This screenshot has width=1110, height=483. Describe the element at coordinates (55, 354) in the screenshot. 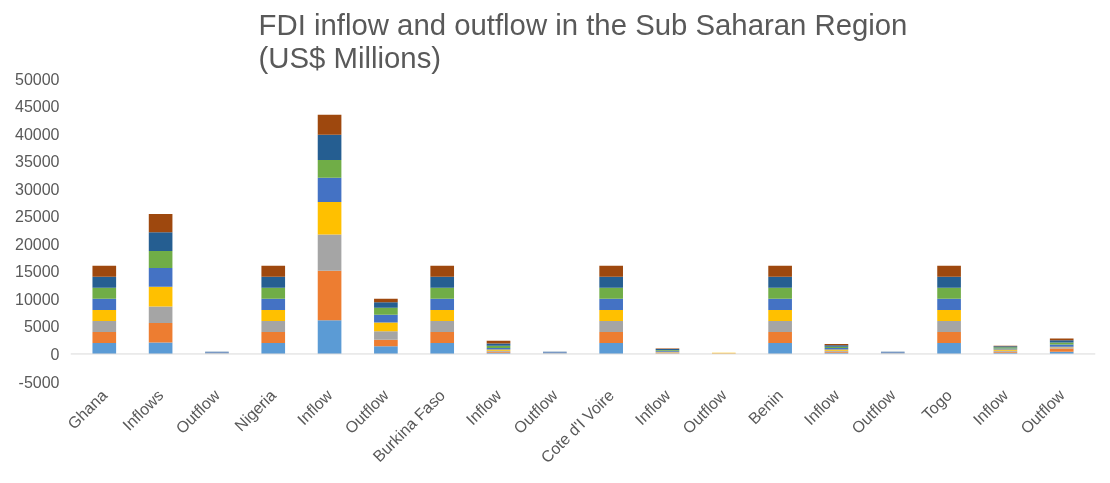

I see `y-tick-label: 0` at that location.